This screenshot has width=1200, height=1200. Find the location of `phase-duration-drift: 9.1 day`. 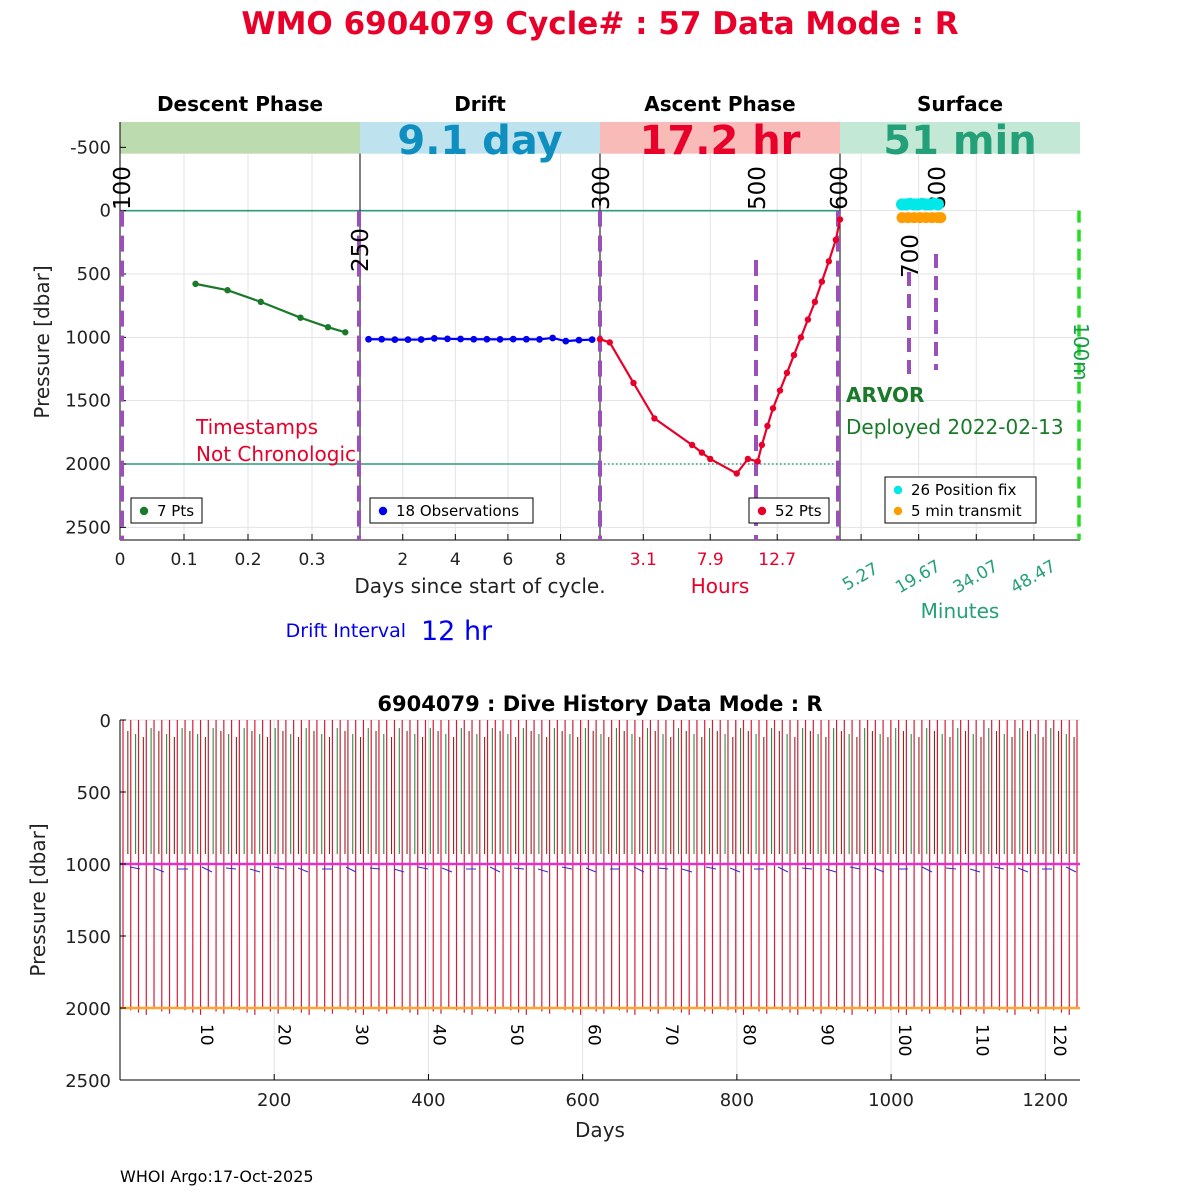

phase-duration-drift: 9.1 day is located at coordinates (479, 141).